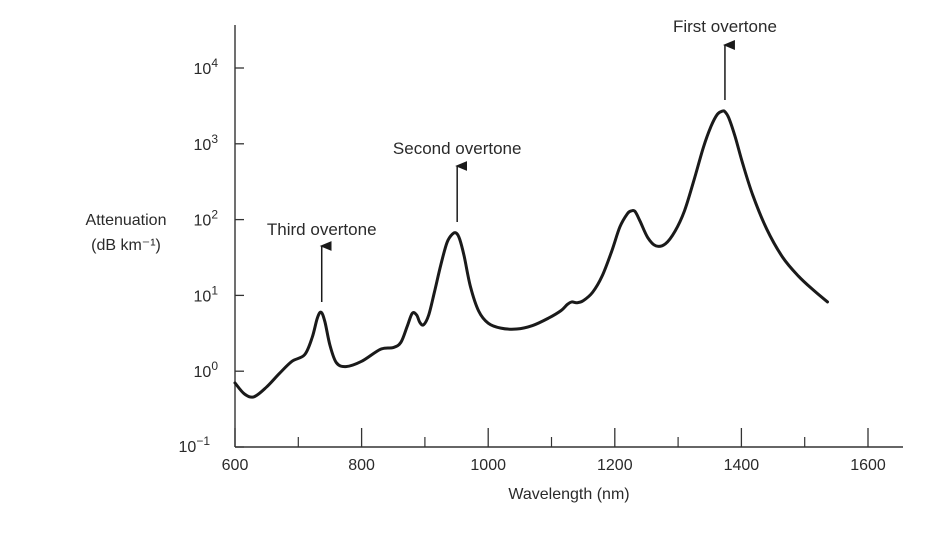 This screenshot has height=535, width=941. Describe the element at coordinates (725, 26) in the screenshot. I see `first-overtone-label: First overtone` at that location.